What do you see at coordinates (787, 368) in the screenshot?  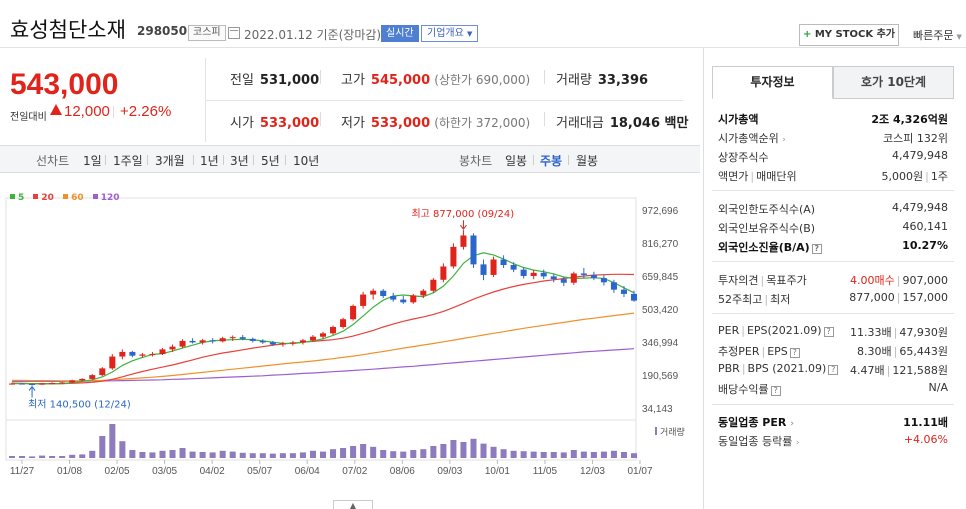 I see `bps-label: BPS (2021.09)` at bounding box center [787, 368].